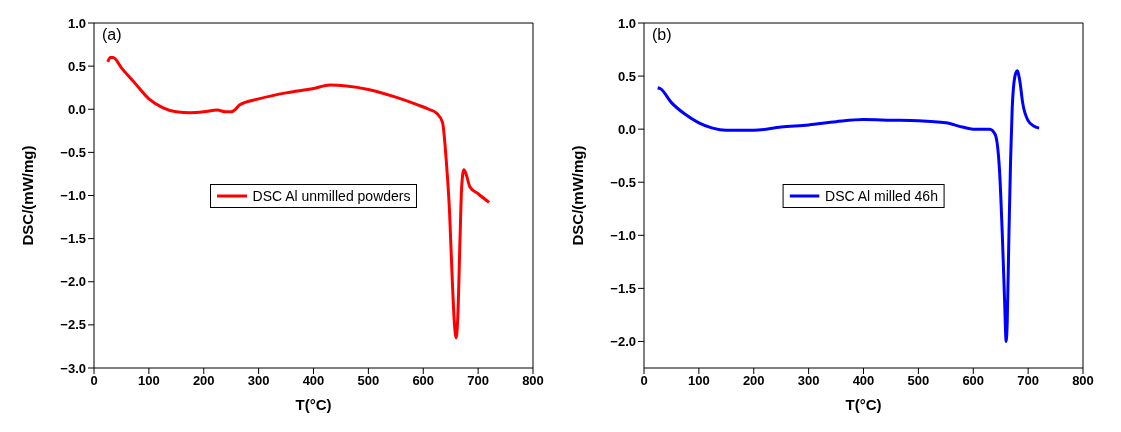 This screenshot has width=1121, height=432. Describe the element at coordinates (73, 325) in the screenshot. I see `y-tick-label: −2.5` at that location.